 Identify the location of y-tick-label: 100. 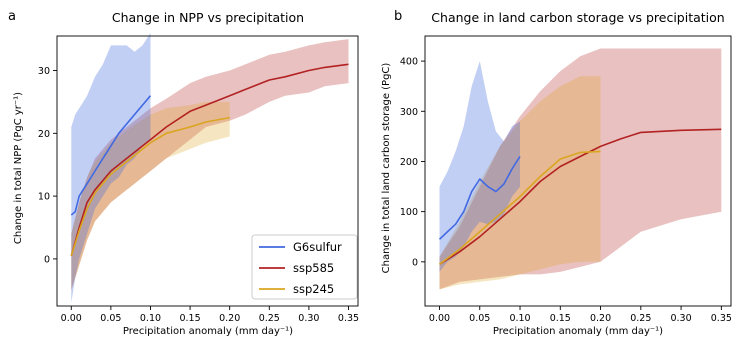
(409, 212).